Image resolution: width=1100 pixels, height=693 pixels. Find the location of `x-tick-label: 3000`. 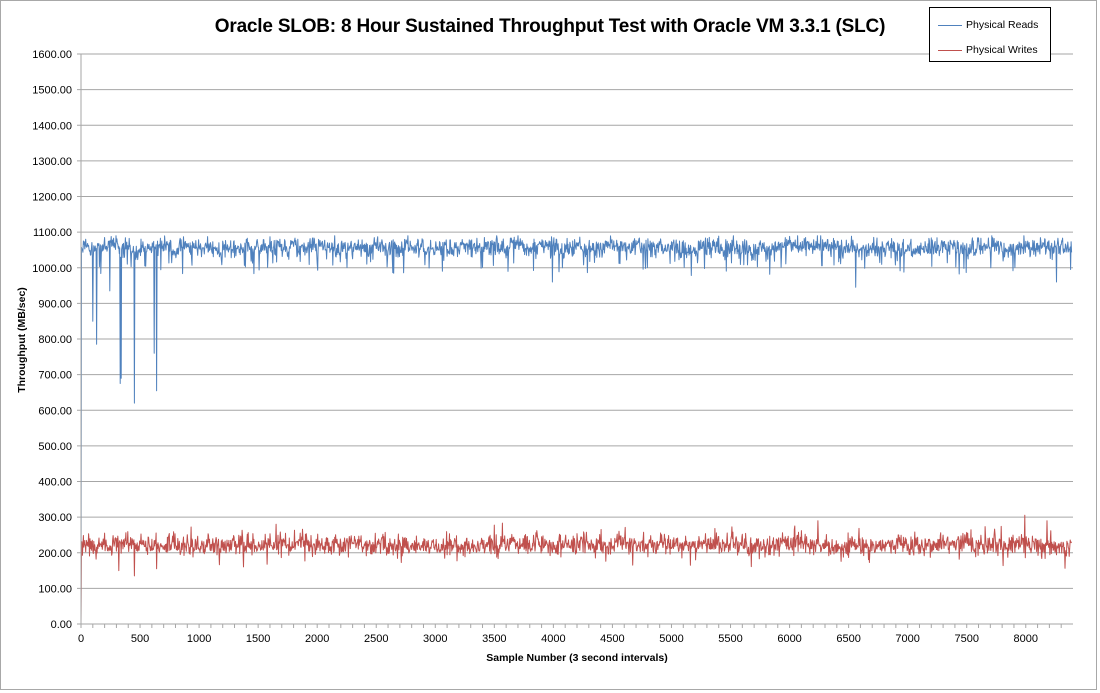

x-tick-label: 3000 is located at coordinates (435, 639).